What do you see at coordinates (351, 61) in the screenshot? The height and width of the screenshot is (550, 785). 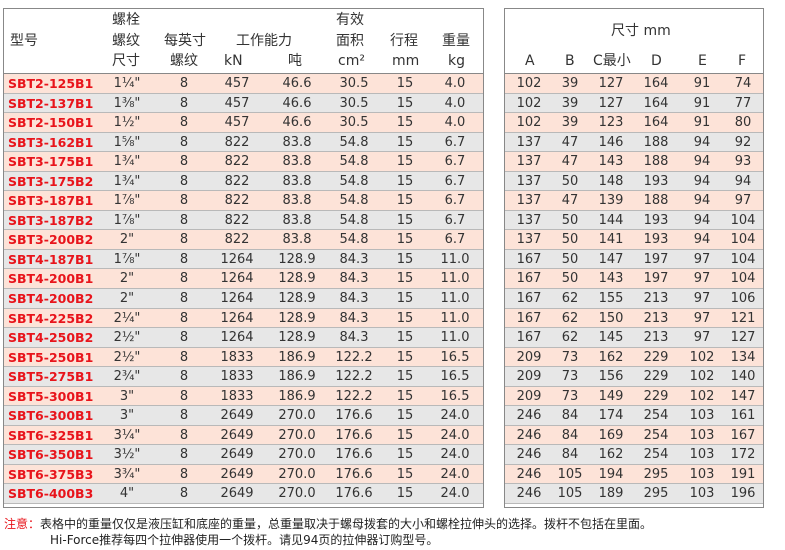 I see `header-area-3: cm²` at bounding box center [351, 61].